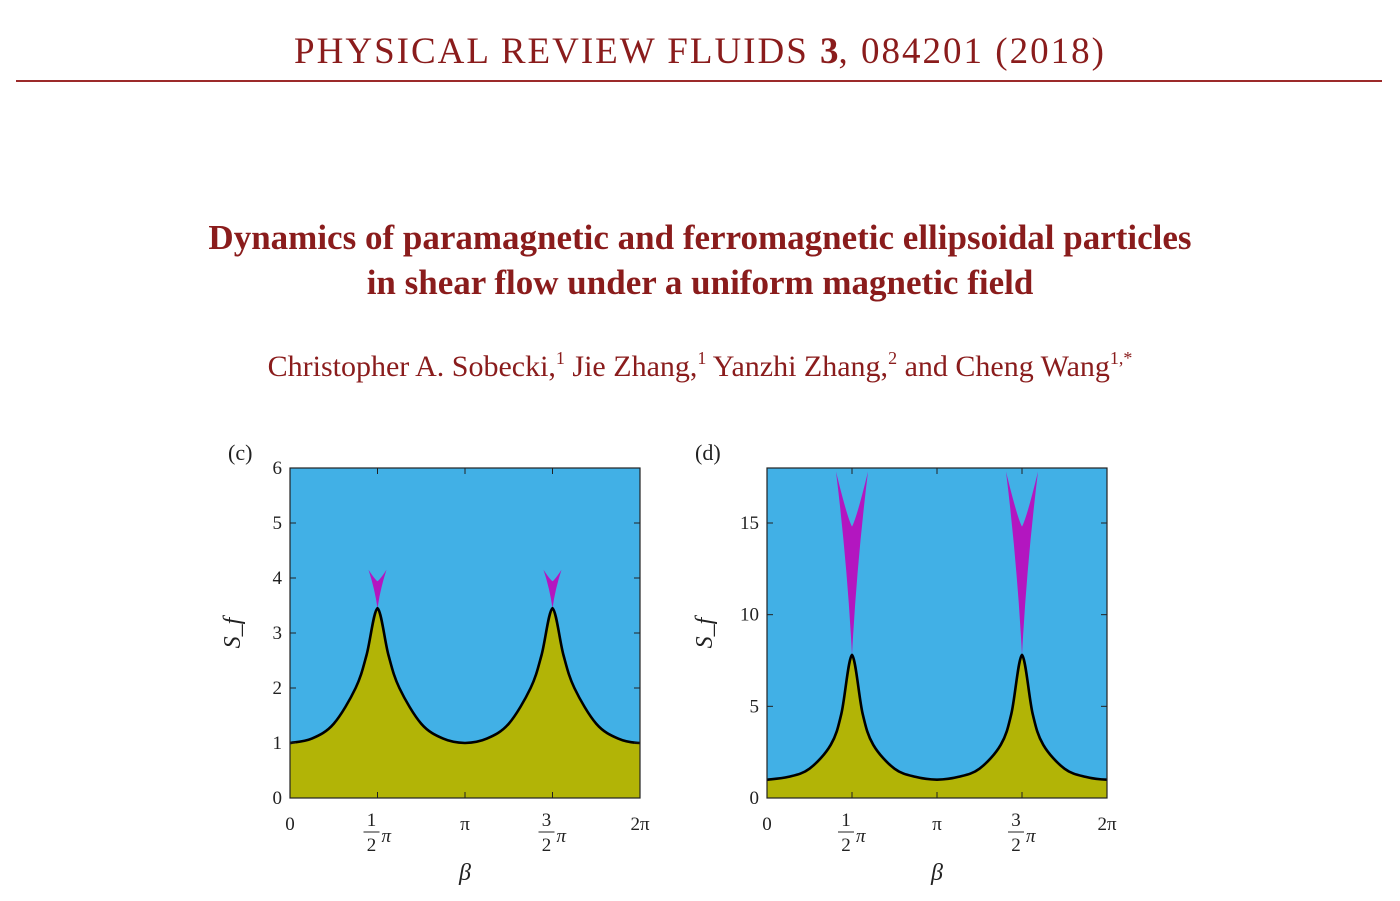  What do you see at coordinates (551, 51) in the screenshot?
I see `journal-name: PHYSICAL REVIEW FLUIDS` at bounding box center [551, 51].